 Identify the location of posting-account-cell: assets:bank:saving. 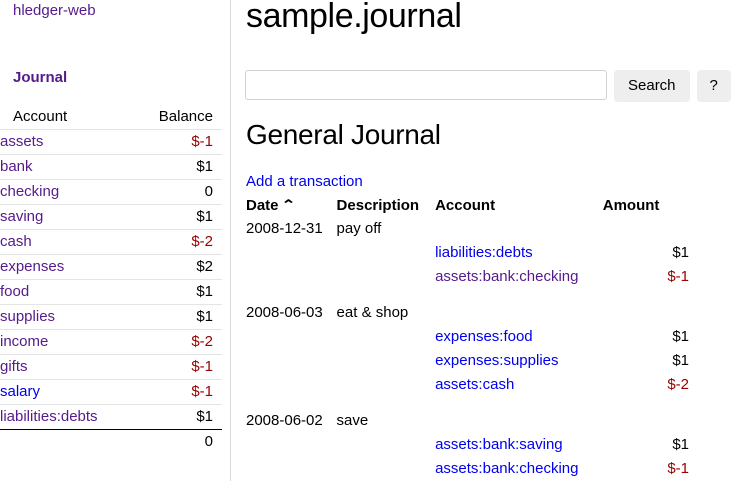
(519, 445).